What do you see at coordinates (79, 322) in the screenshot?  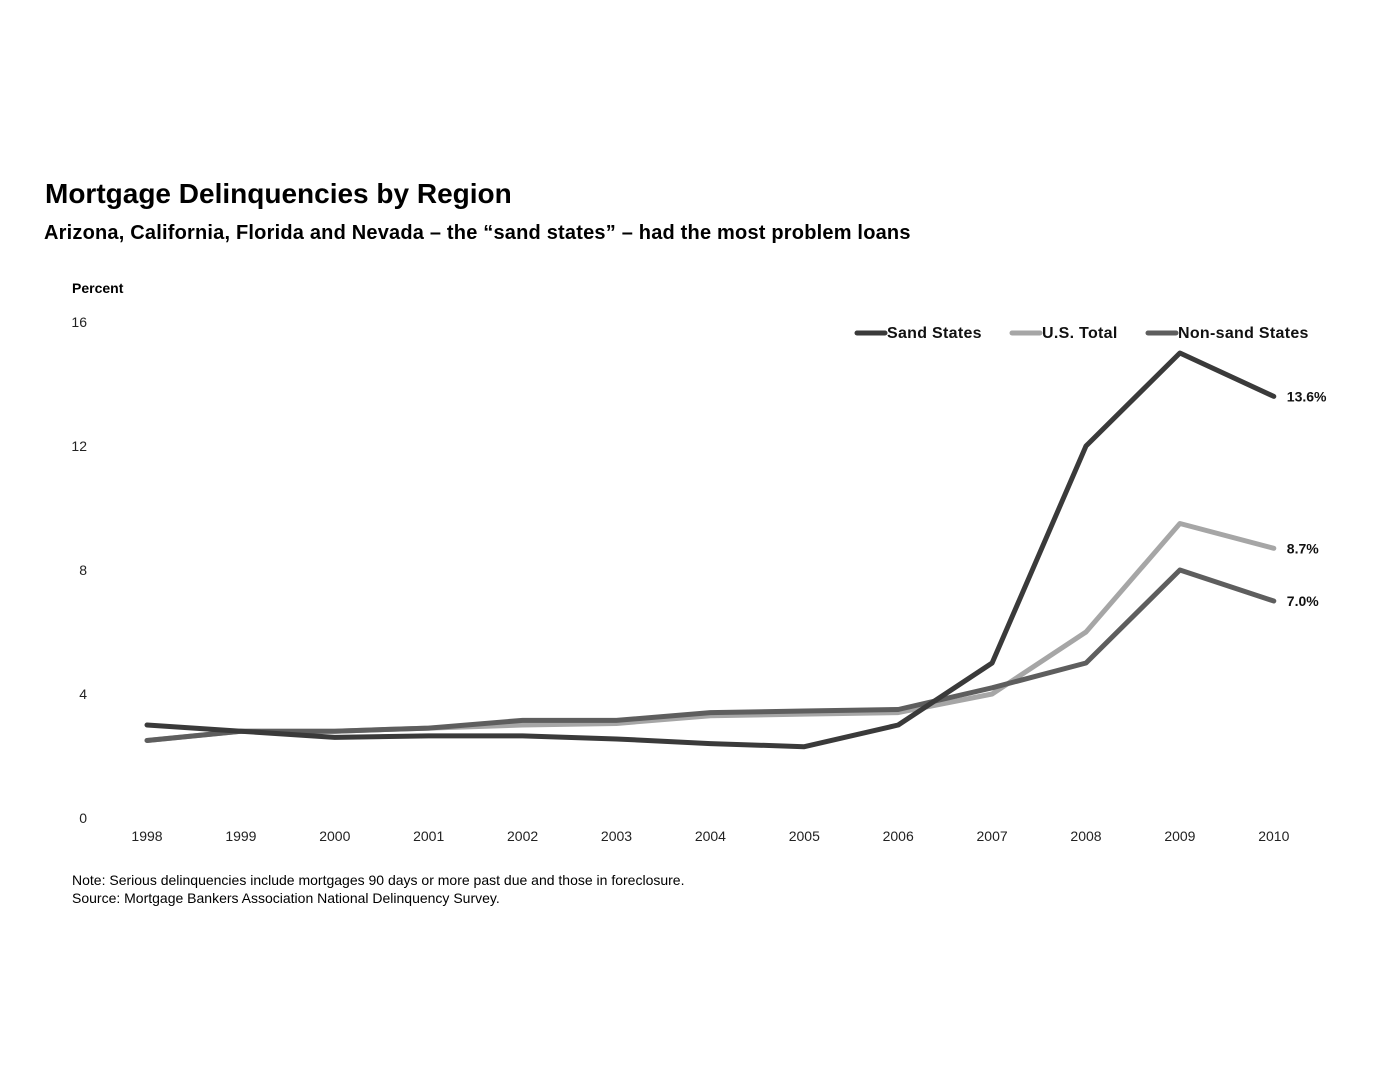 I see `y-tick-label: 16` at bounding box center [79, 322].